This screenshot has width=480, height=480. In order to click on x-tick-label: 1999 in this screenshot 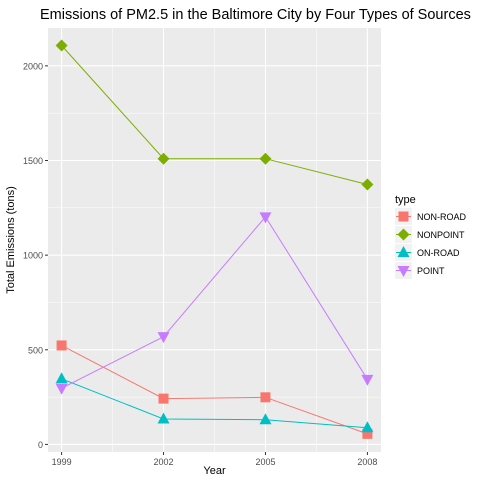, I will do `click(62, 462)`.